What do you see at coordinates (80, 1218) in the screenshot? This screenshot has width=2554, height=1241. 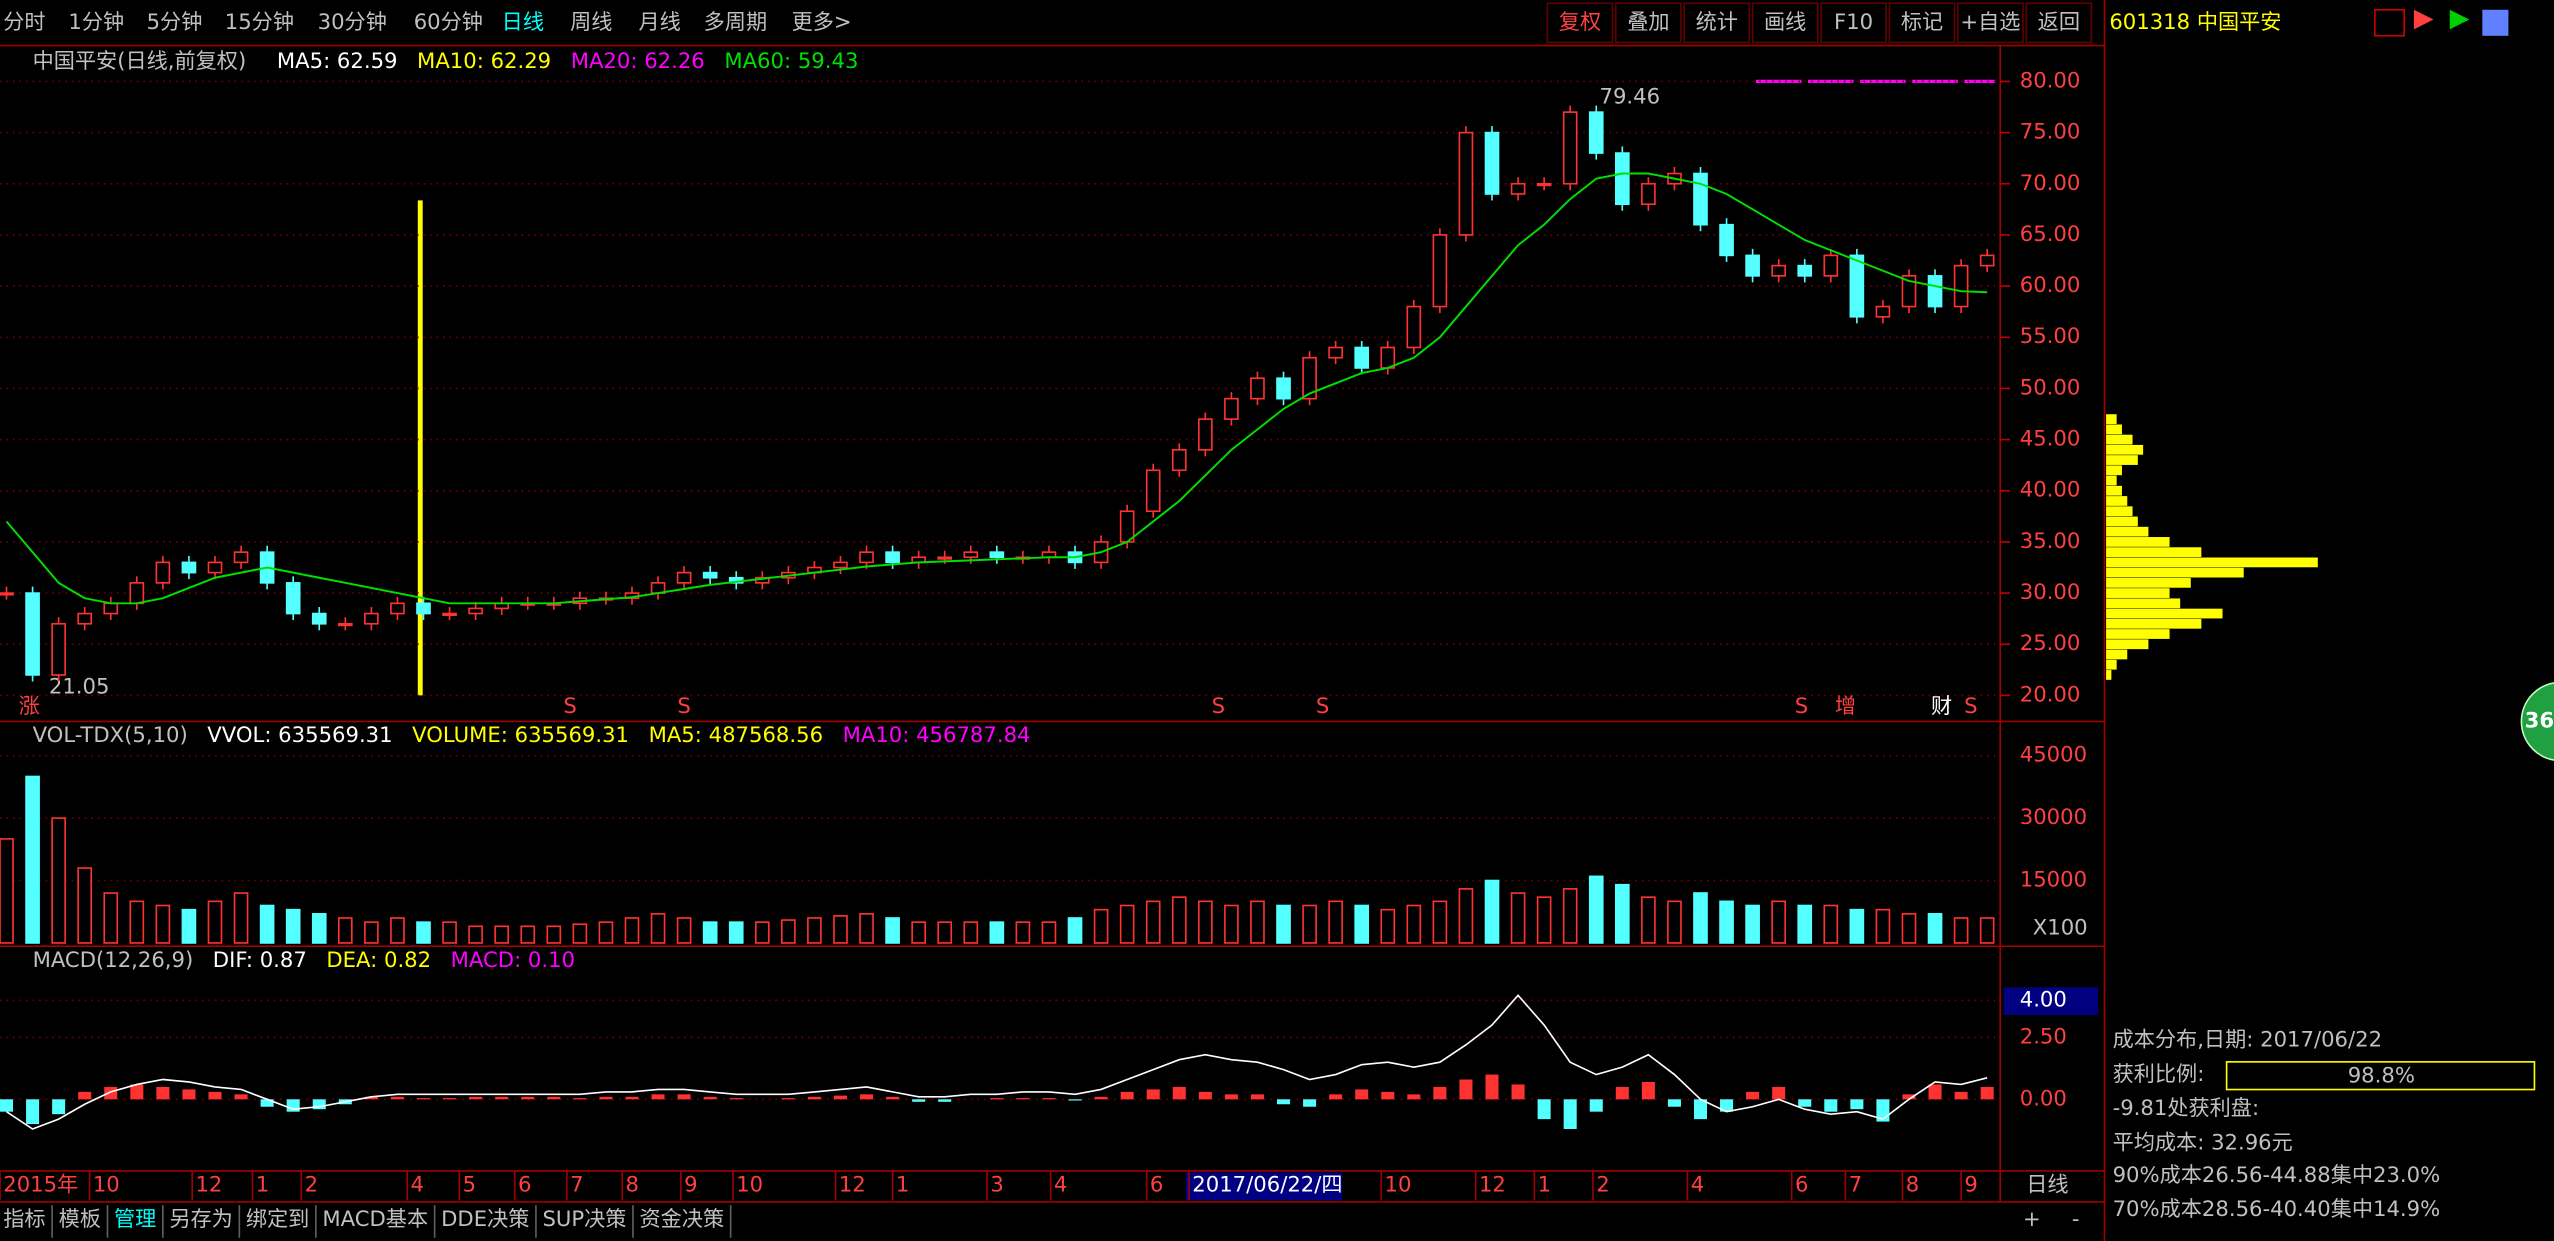 I see `bottom-tab: 模板` at bounding box center [80, 1218].